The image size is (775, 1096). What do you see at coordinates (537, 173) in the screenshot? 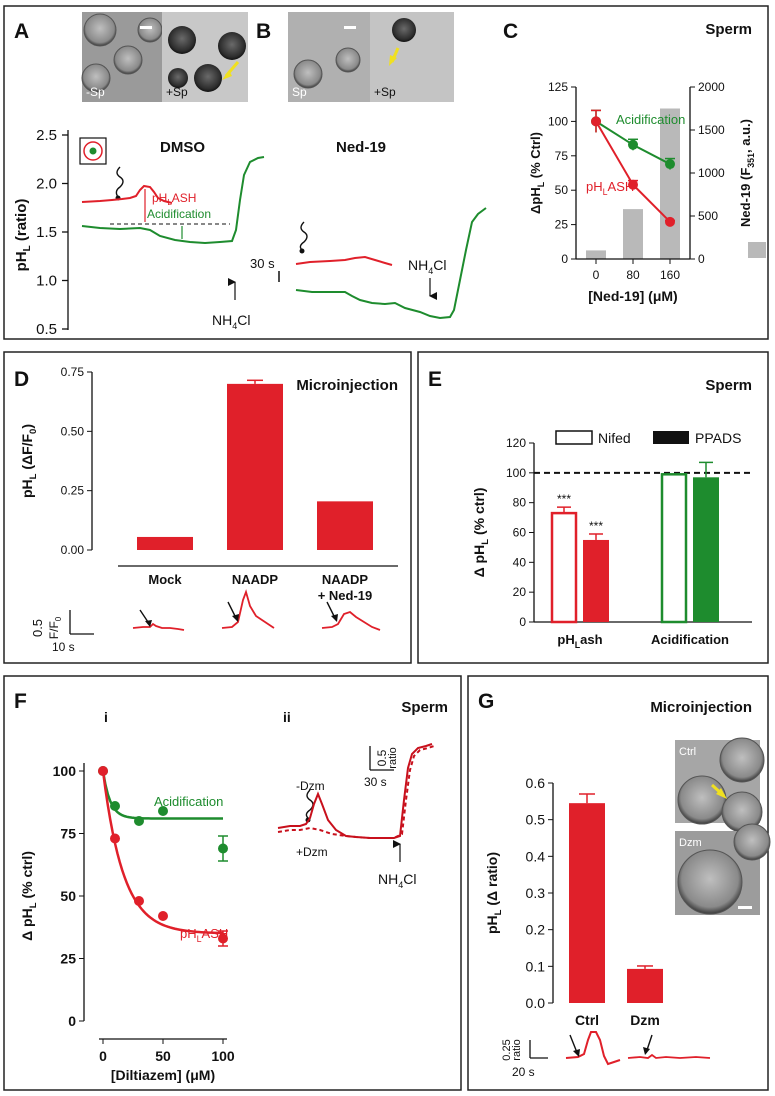
I see `panel-c-y-label: ΔpHL (% Ctrl)` at bounding box center [537, 173].